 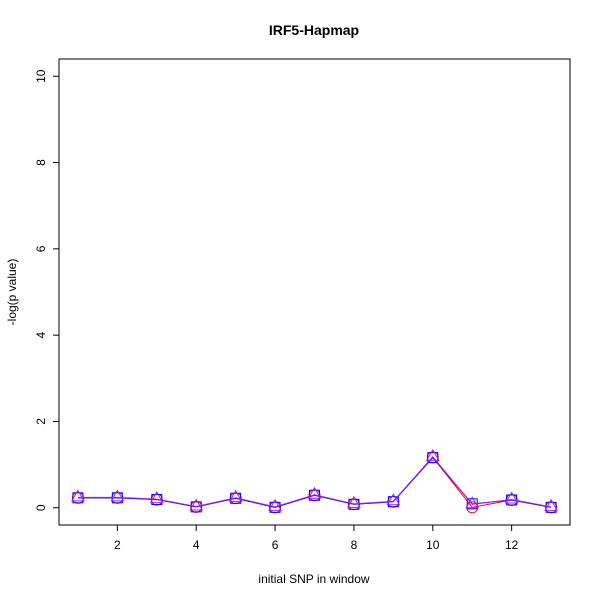 I want to click on x-tick-label: 10, so click(x=433, y=545).